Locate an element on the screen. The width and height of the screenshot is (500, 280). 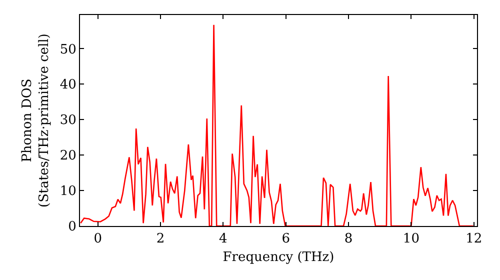
y-tick-label: 50 is located at coordinates (68, 50).